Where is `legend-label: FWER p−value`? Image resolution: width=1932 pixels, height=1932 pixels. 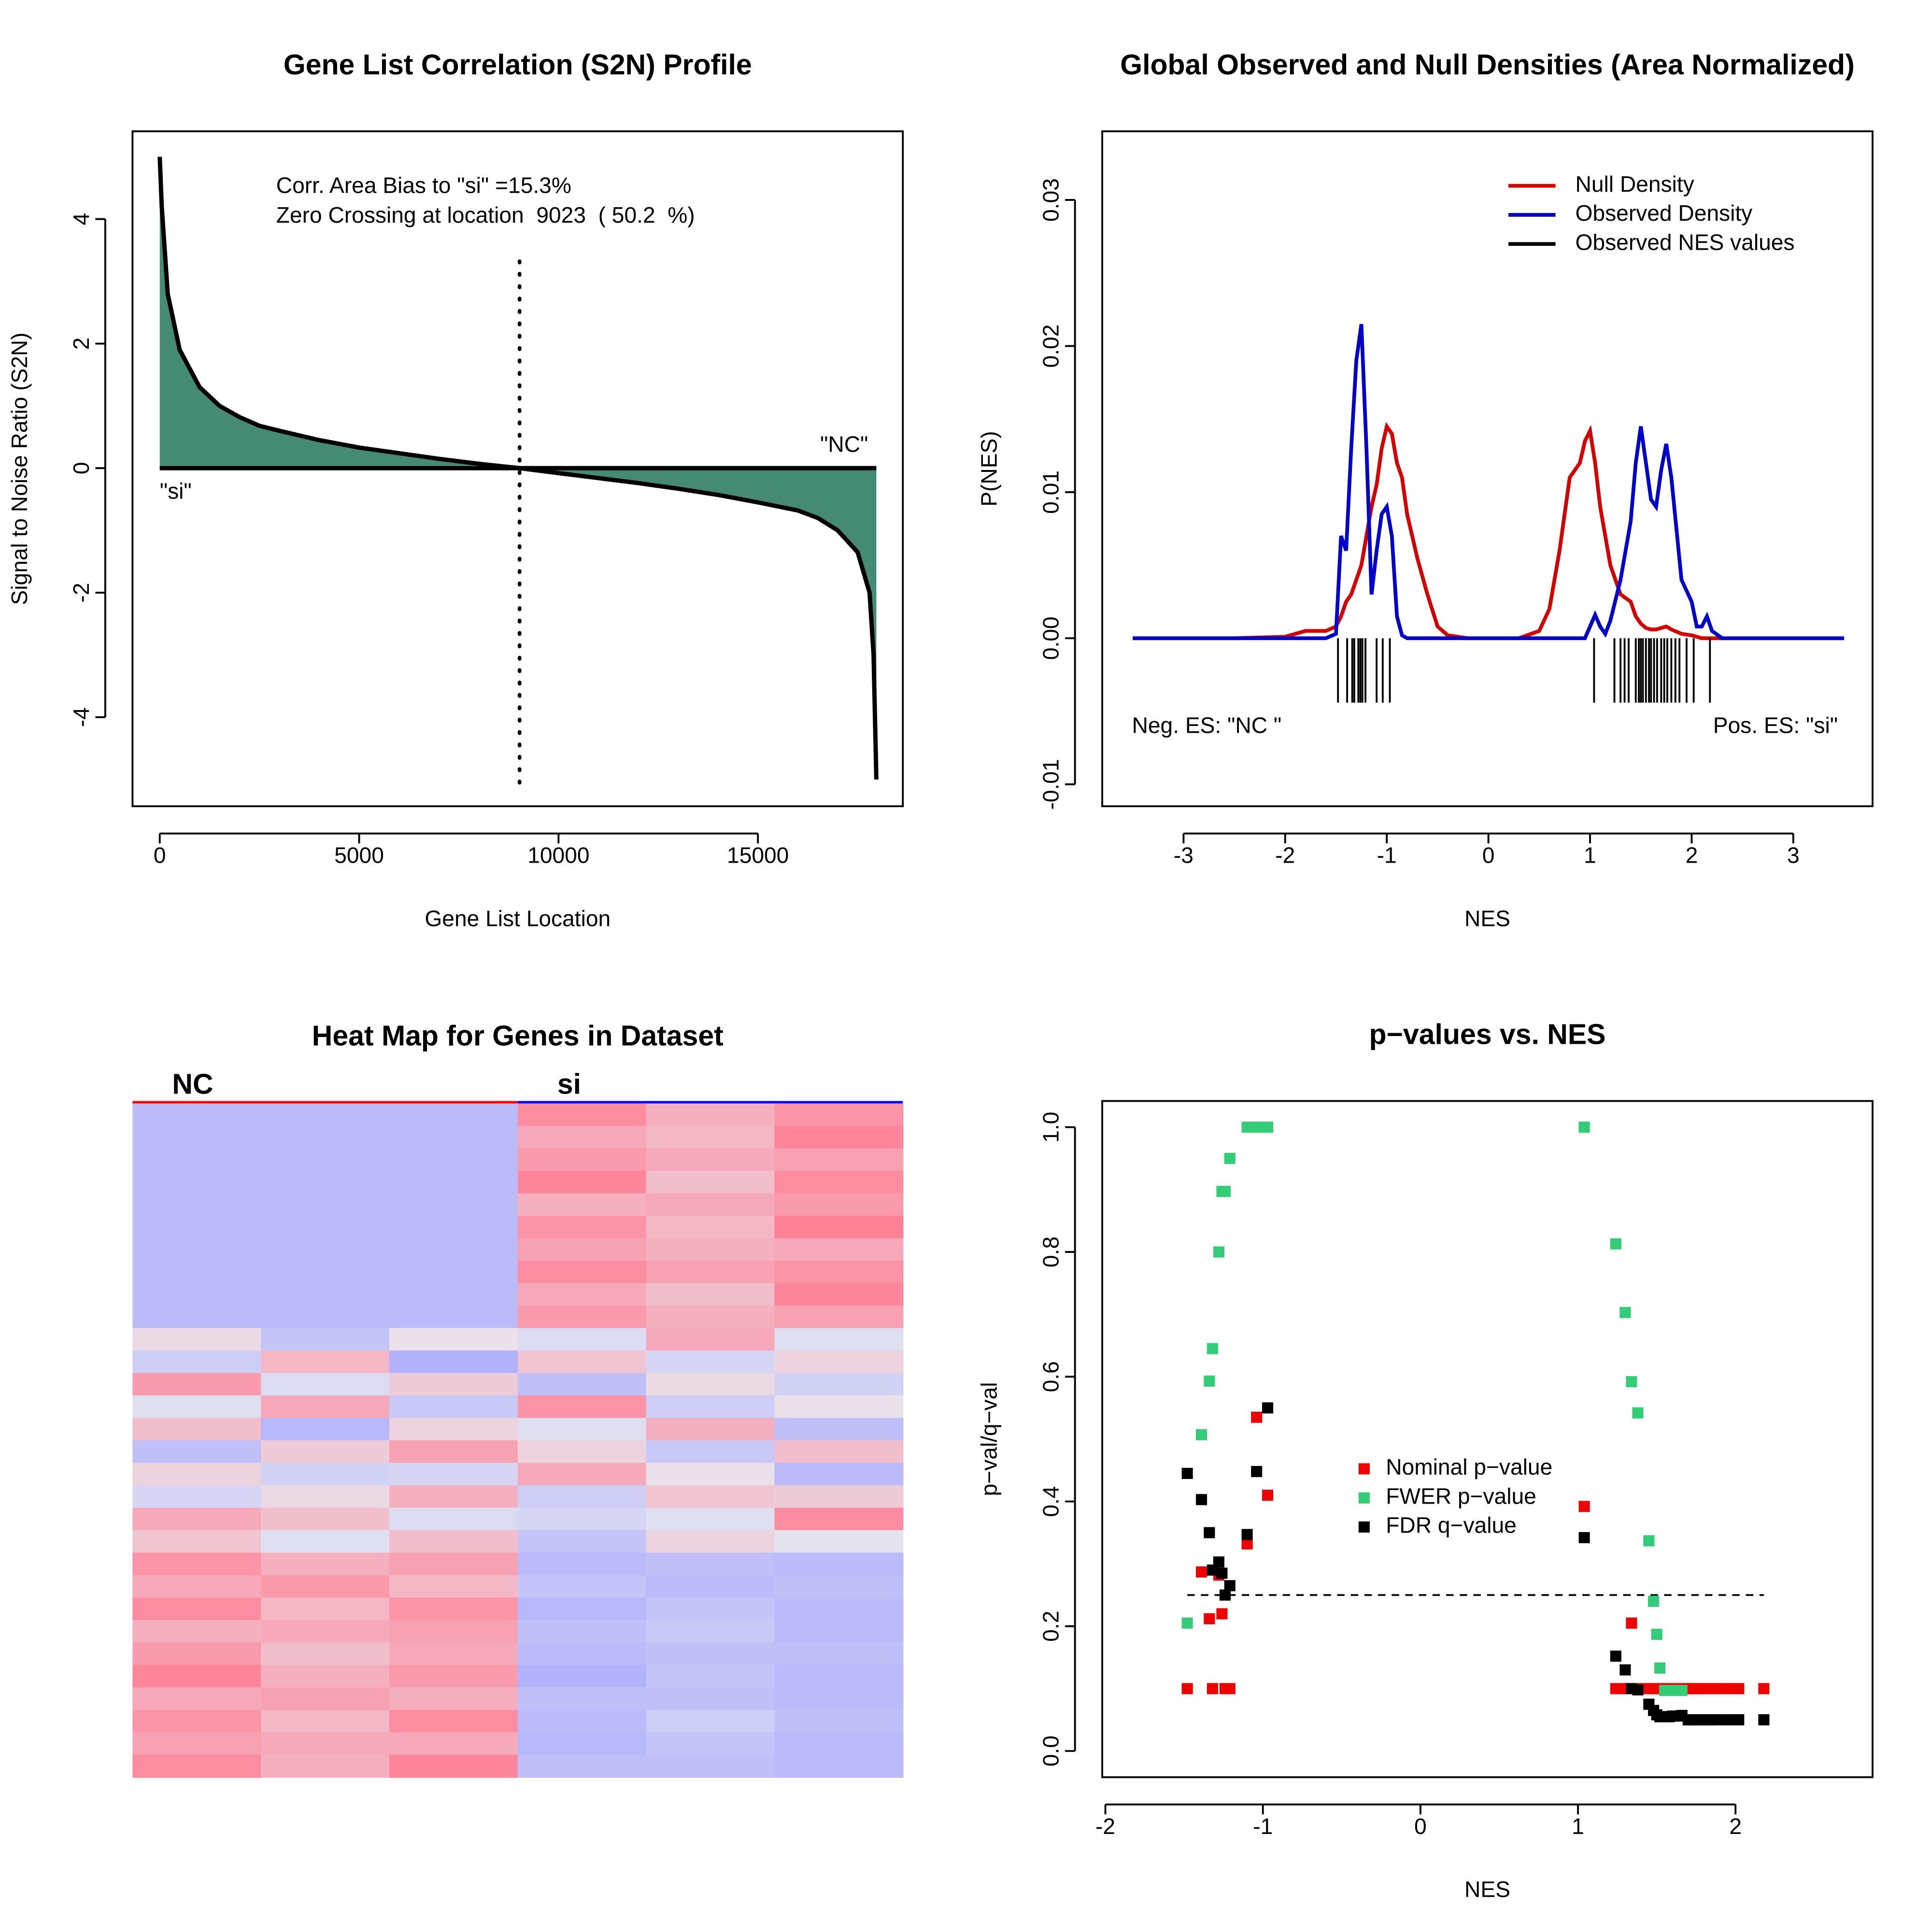
legend-label: FWER p−value is located at coordinates (1461, 1495).